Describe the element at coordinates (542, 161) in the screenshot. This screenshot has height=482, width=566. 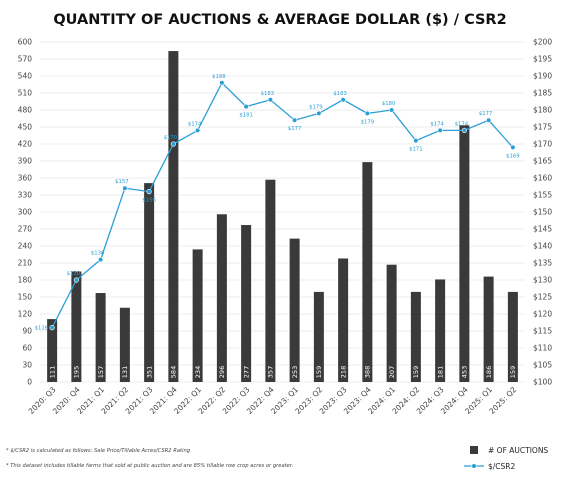
I see `right-tick-label: $165` at that location.